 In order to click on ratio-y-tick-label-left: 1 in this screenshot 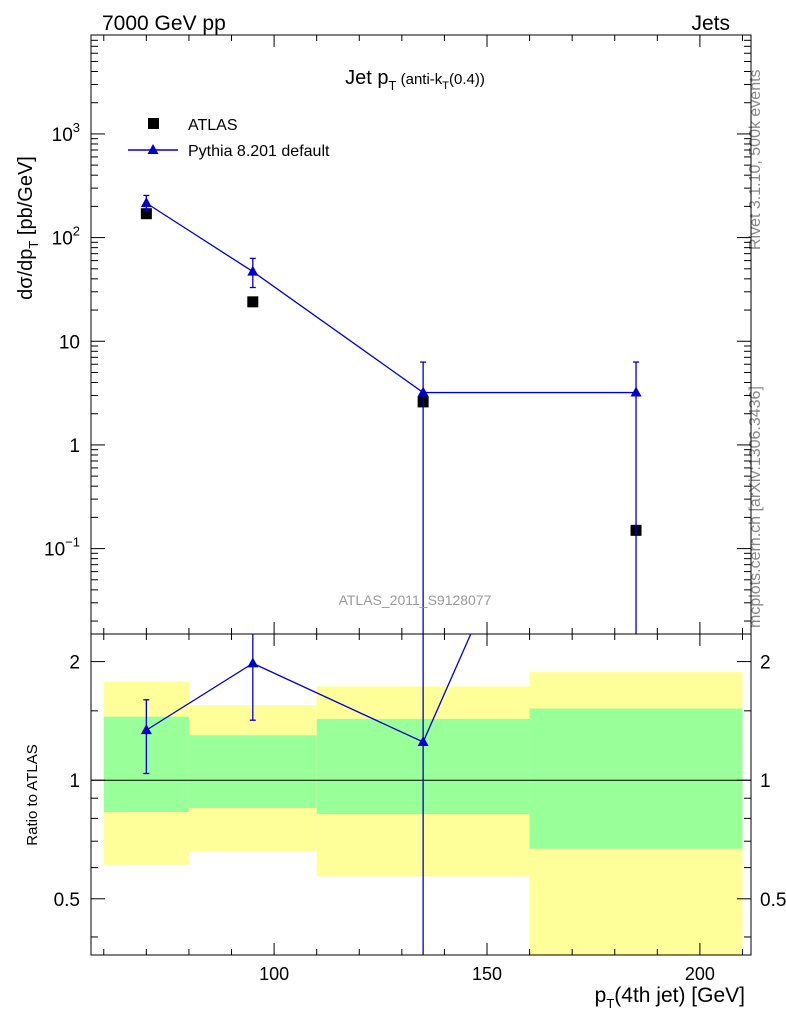, I will do `click(74, 781)`.